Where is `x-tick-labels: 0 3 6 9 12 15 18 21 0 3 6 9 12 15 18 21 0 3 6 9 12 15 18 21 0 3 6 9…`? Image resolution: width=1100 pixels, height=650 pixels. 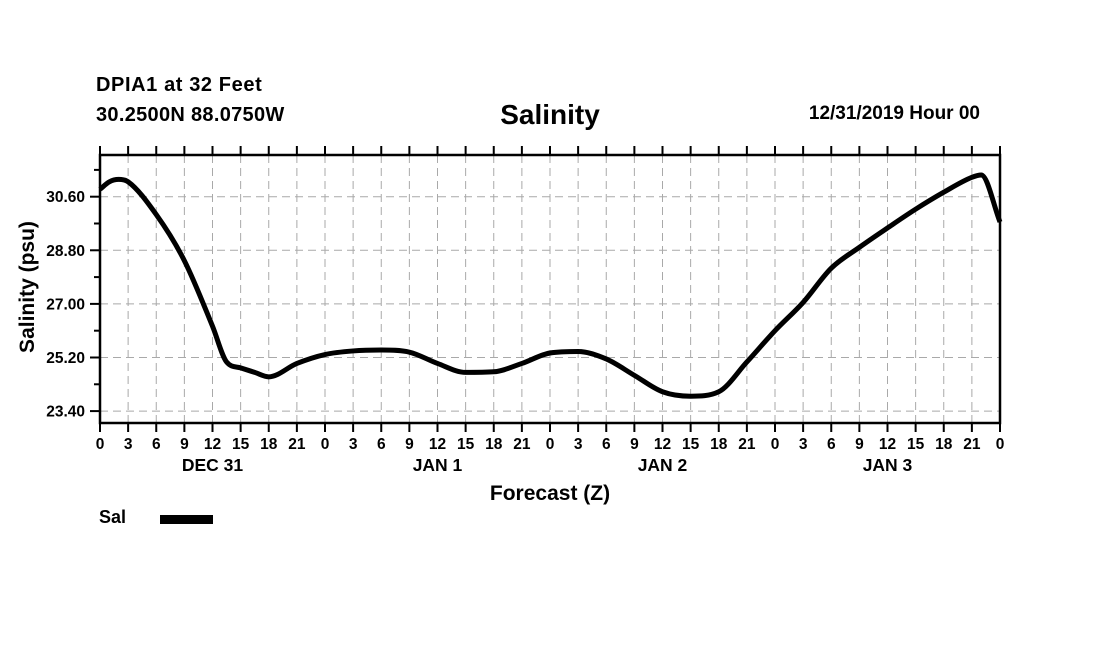 x-tick-labels: 0 3 6 9 12 15 18 21 0 3 6 9 12 15 18 21 0 3 6 9 12 15 18 21 0 3 6 9… is located at coordinates (550, 444).